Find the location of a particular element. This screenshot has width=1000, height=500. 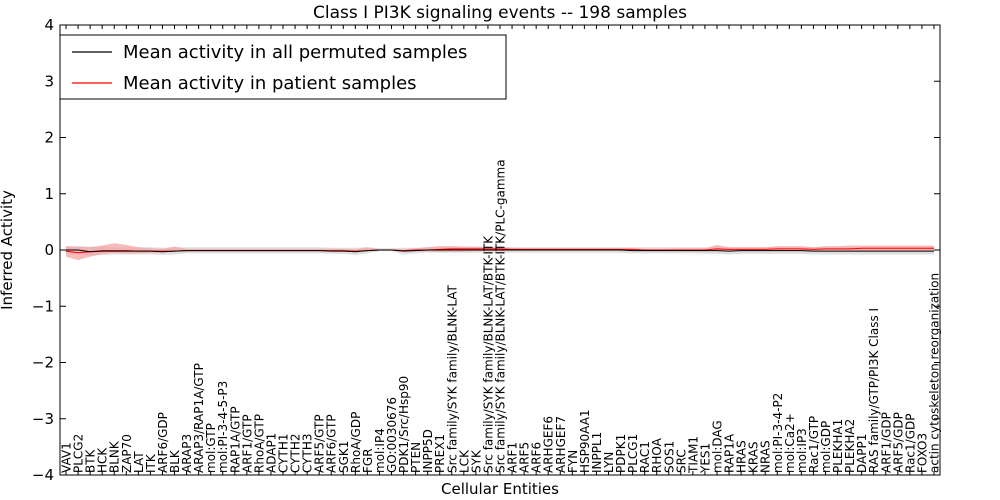

y-tick-label: 4 is located at coordinates (49, 25).